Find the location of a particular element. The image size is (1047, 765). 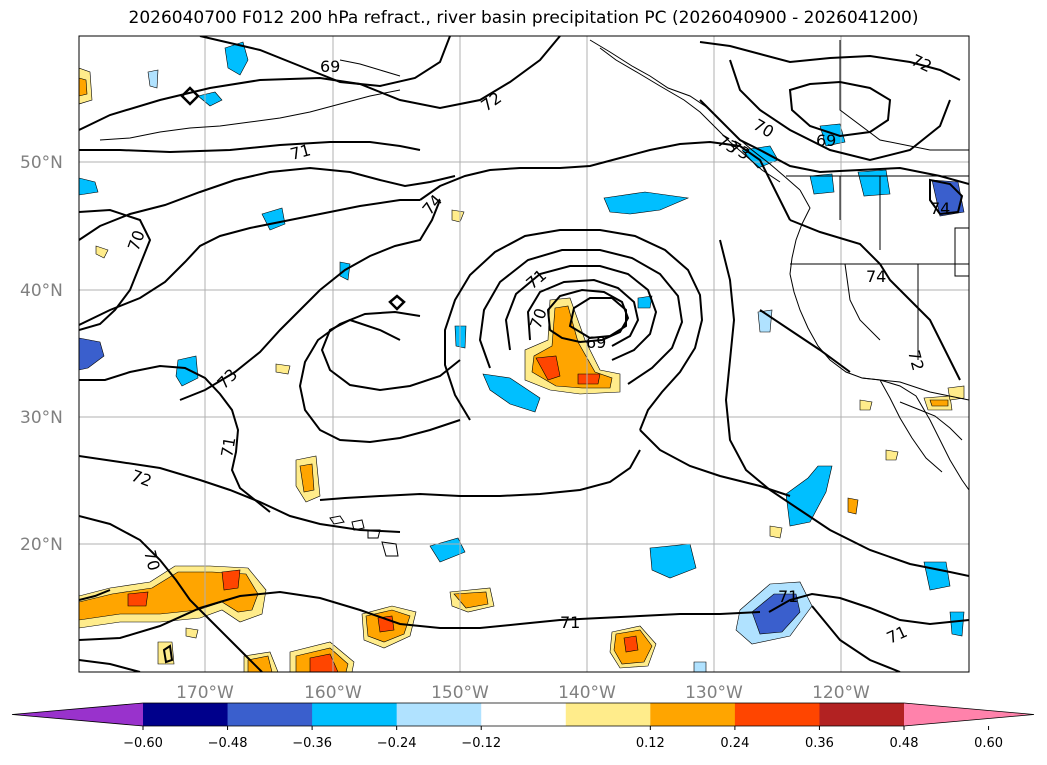

lon-label: 130°W is located at coordinates (714, 693).